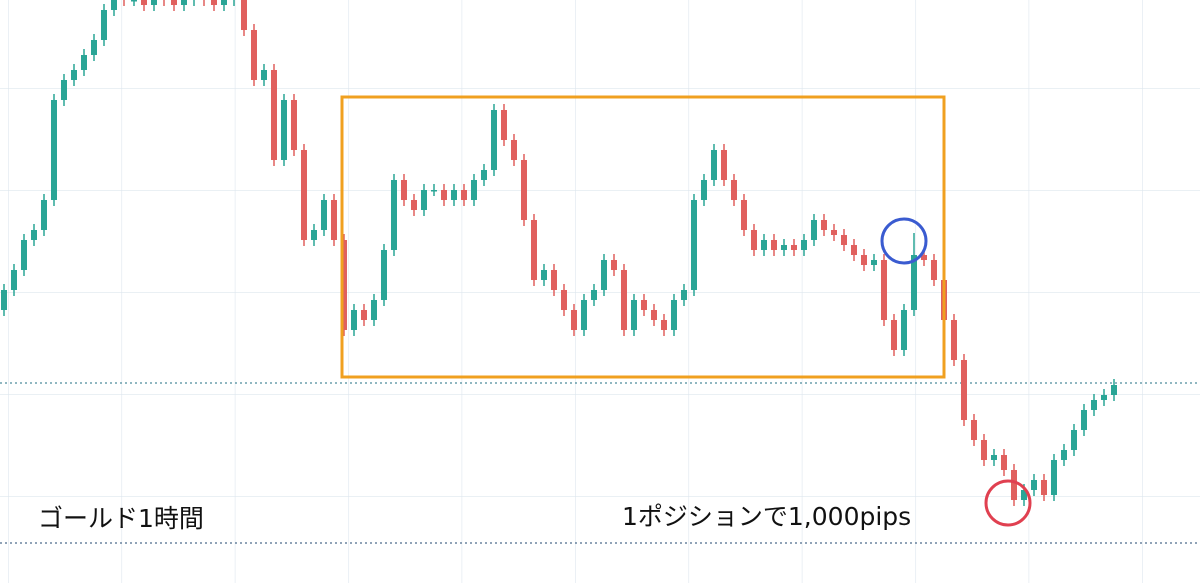 The height and width of the screenshot is (583, 1200). What do you see at coordinates (904, 241) in the screenshot?
I see `blue-circle` at bounding box center [904, 241].